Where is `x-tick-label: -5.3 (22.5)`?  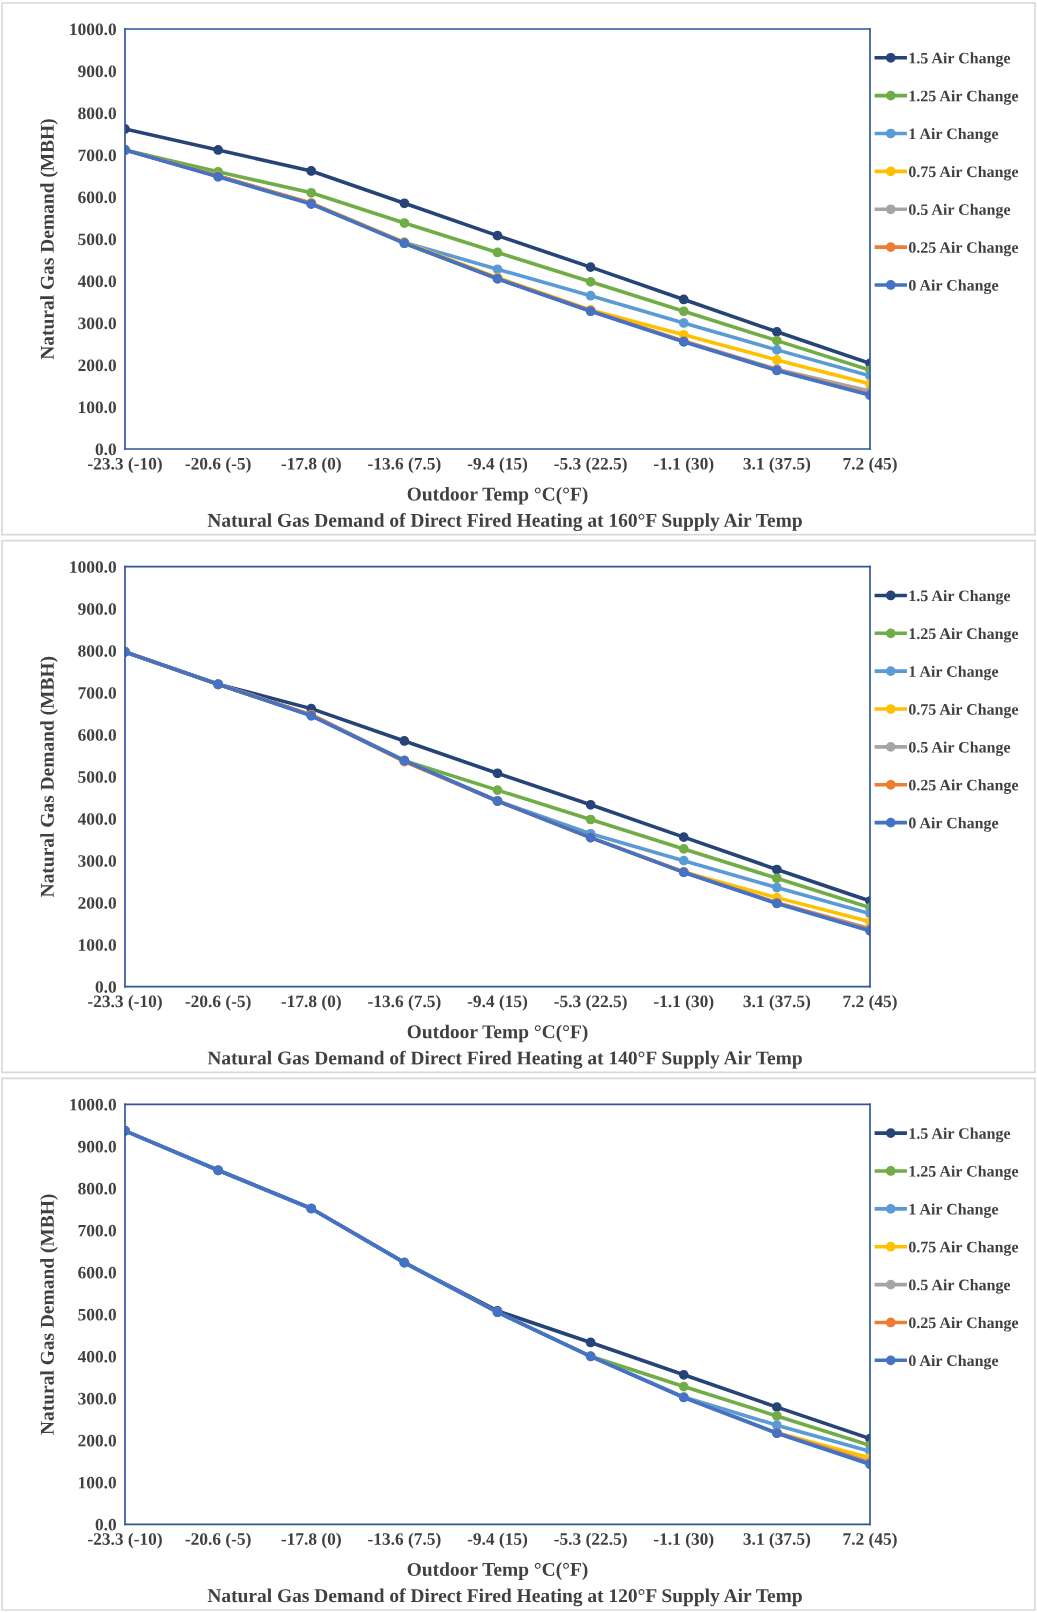
x-tick-label: -5.3 (22.5) is located at coordinates (590, 1003).